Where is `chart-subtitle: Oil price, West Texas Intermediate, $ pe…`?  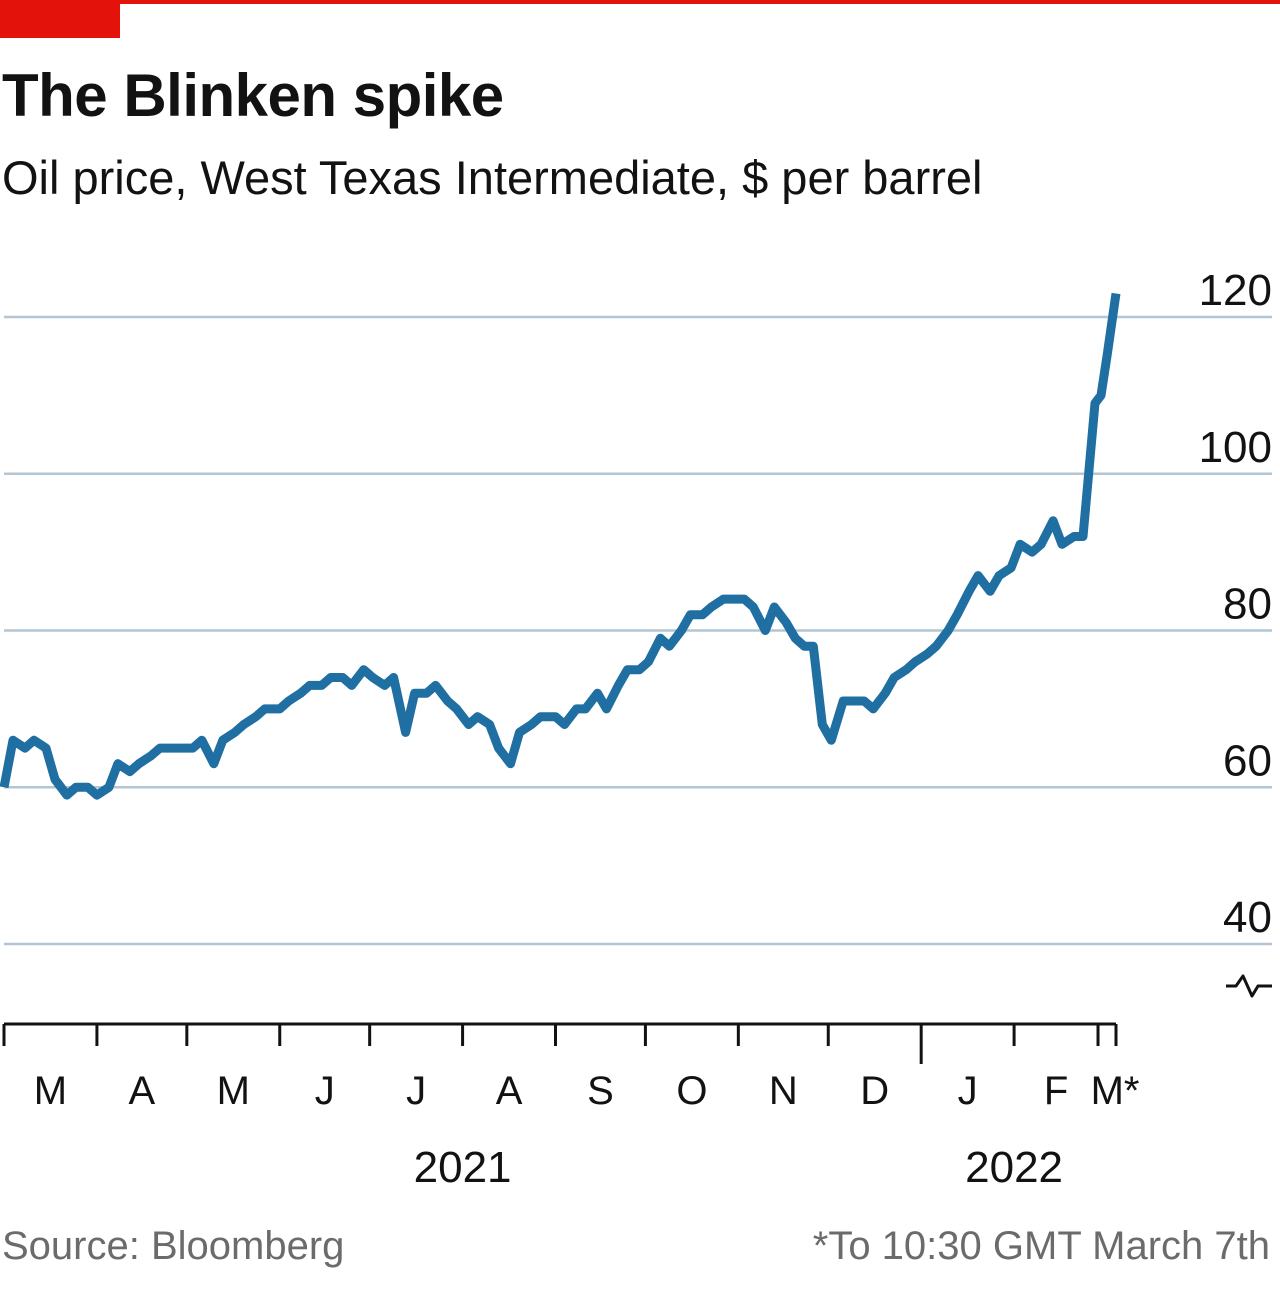 chart-subtitle: Oil price, West Texas Intermediate, $ pe… is located at coordinates (492, 177).